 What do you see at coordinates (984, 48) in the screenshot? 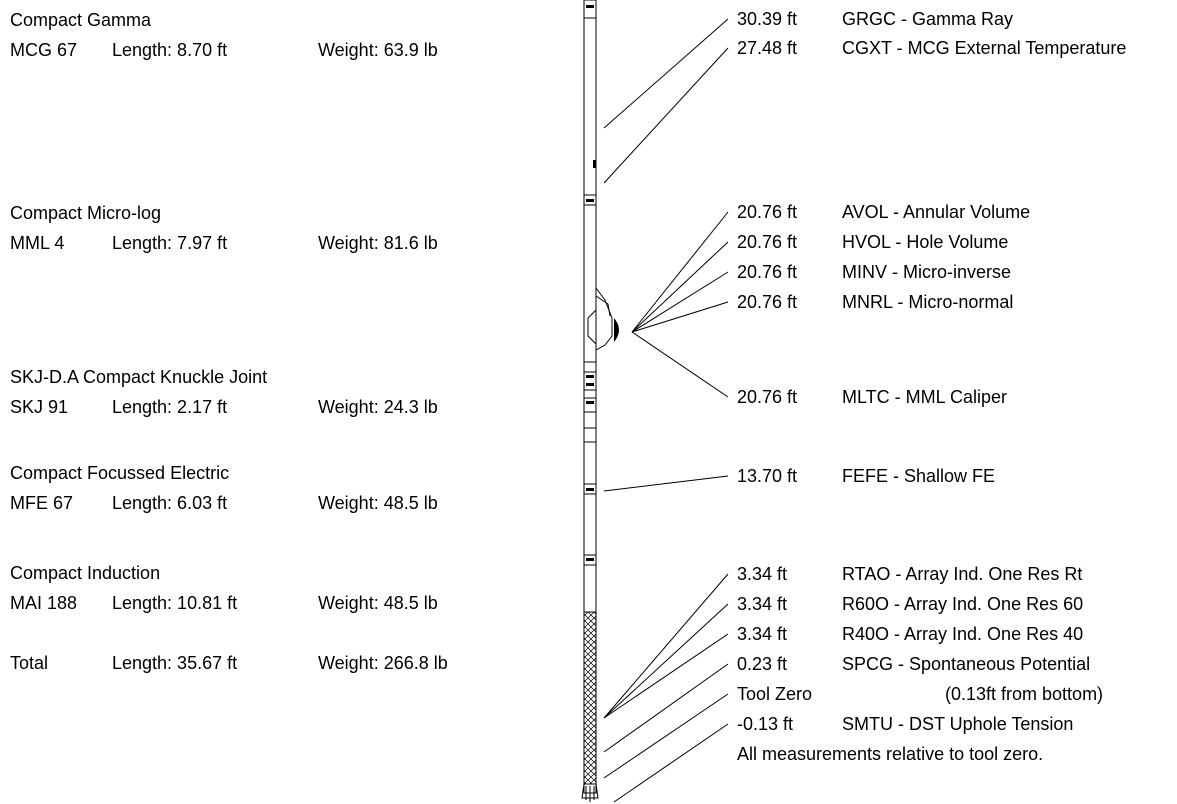
I see `measure-label: CGXT - MCG External Temperature` at bounding box center [984, 48].